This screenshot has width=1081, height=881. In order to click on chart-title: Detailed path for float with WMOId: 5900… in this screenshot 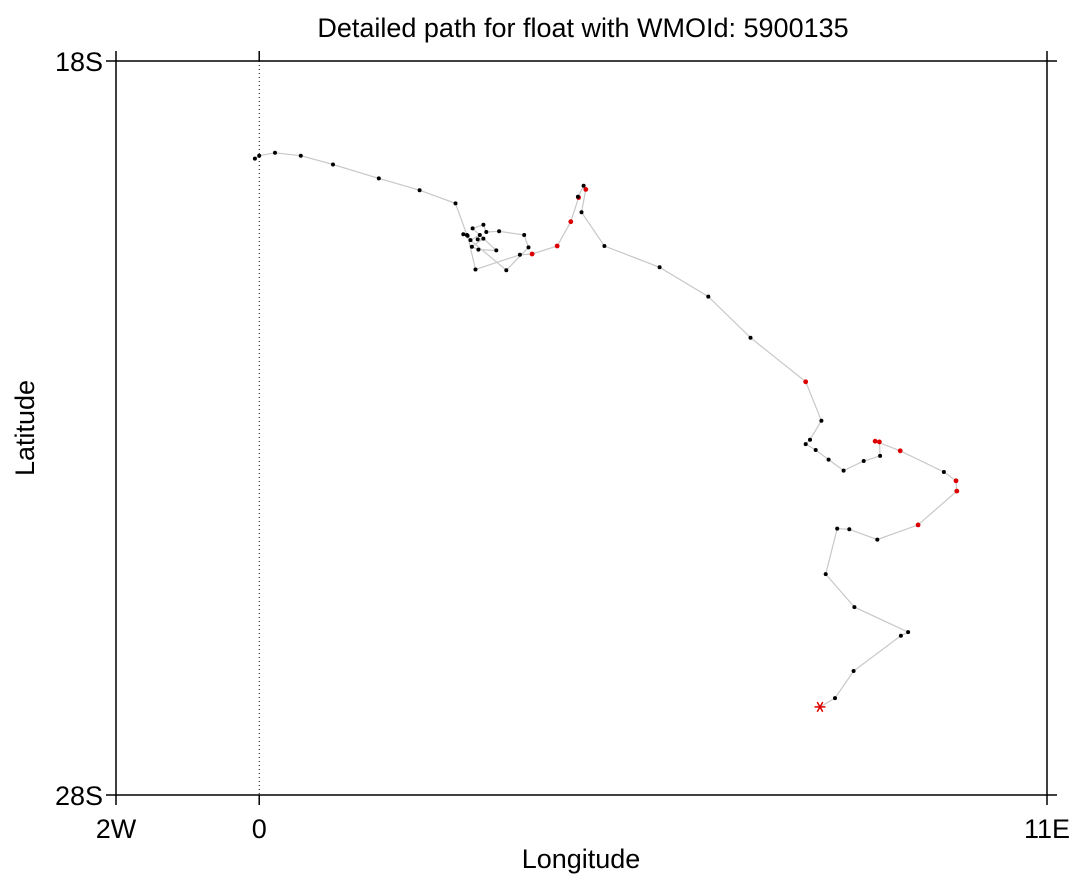, I will do `click(582, 28)`.